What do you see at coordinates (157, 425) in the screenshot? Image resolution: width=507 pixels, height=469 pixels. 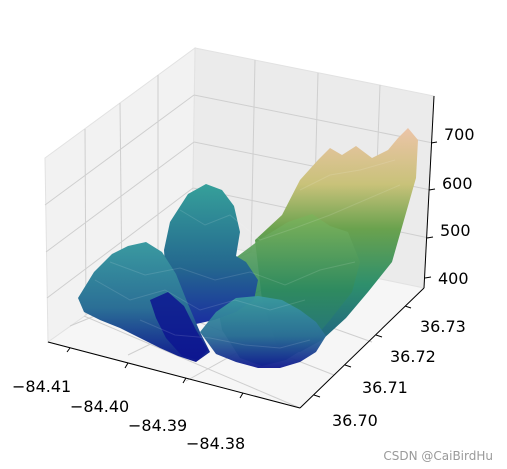 I see `x-tick-label: −84.39` at bounding box center [157, 425].